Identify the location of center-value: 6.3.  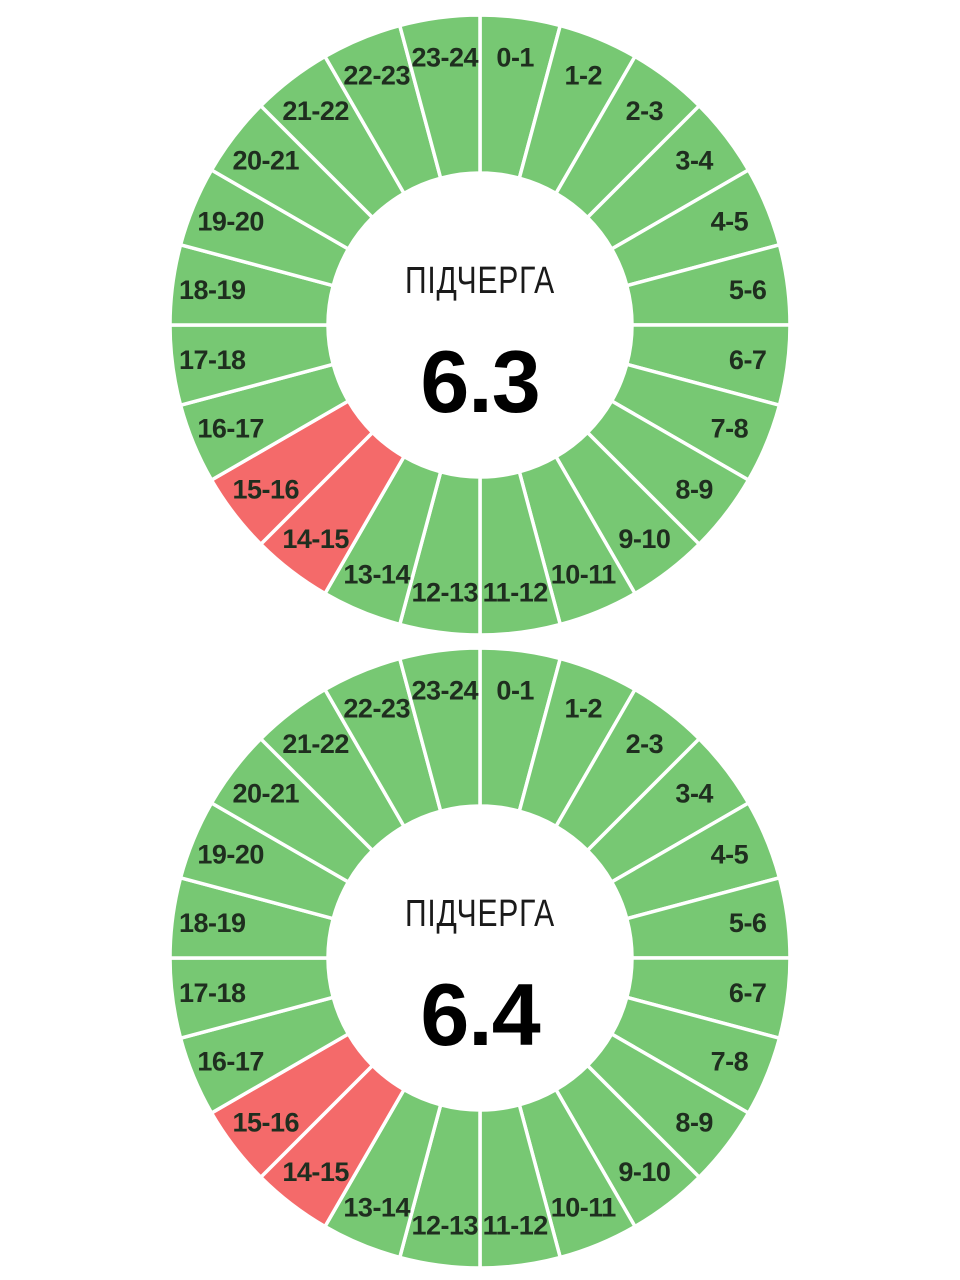
(479, 381).